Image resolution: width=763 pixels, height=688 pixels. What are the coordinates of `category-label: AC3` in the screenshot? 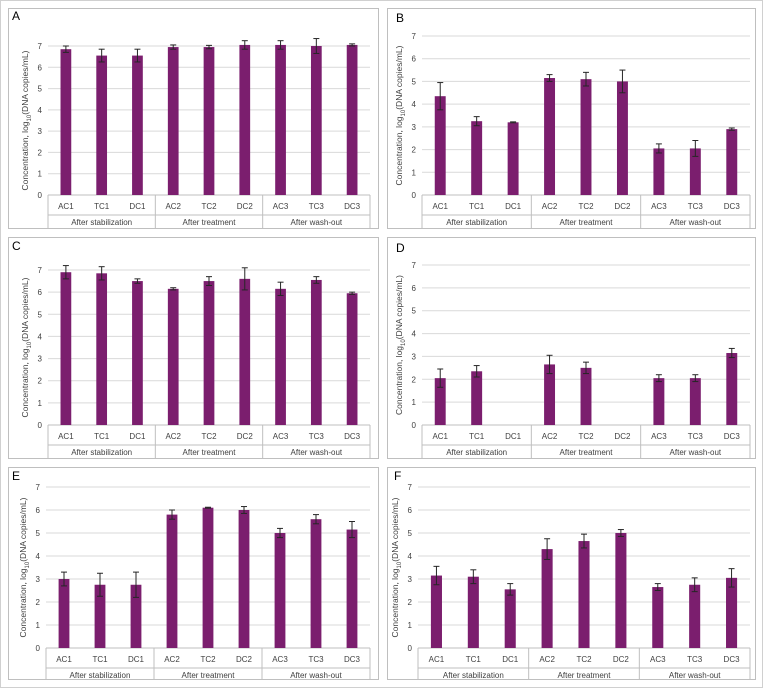 It's located at (659, 436).